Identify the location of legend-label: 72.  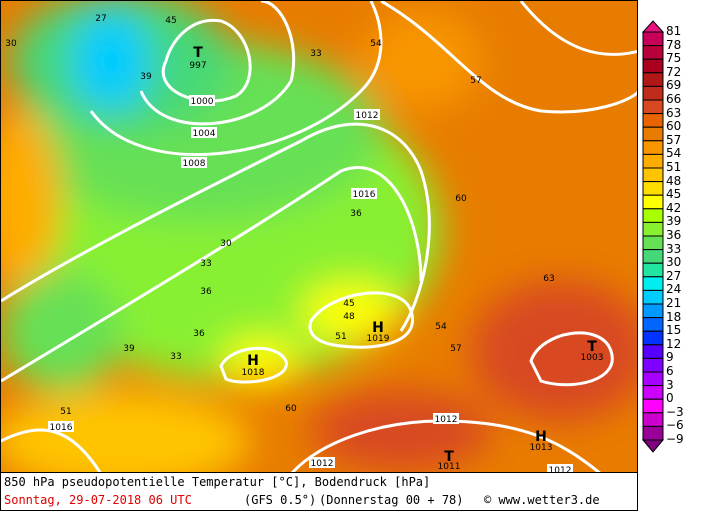
(674, 71).